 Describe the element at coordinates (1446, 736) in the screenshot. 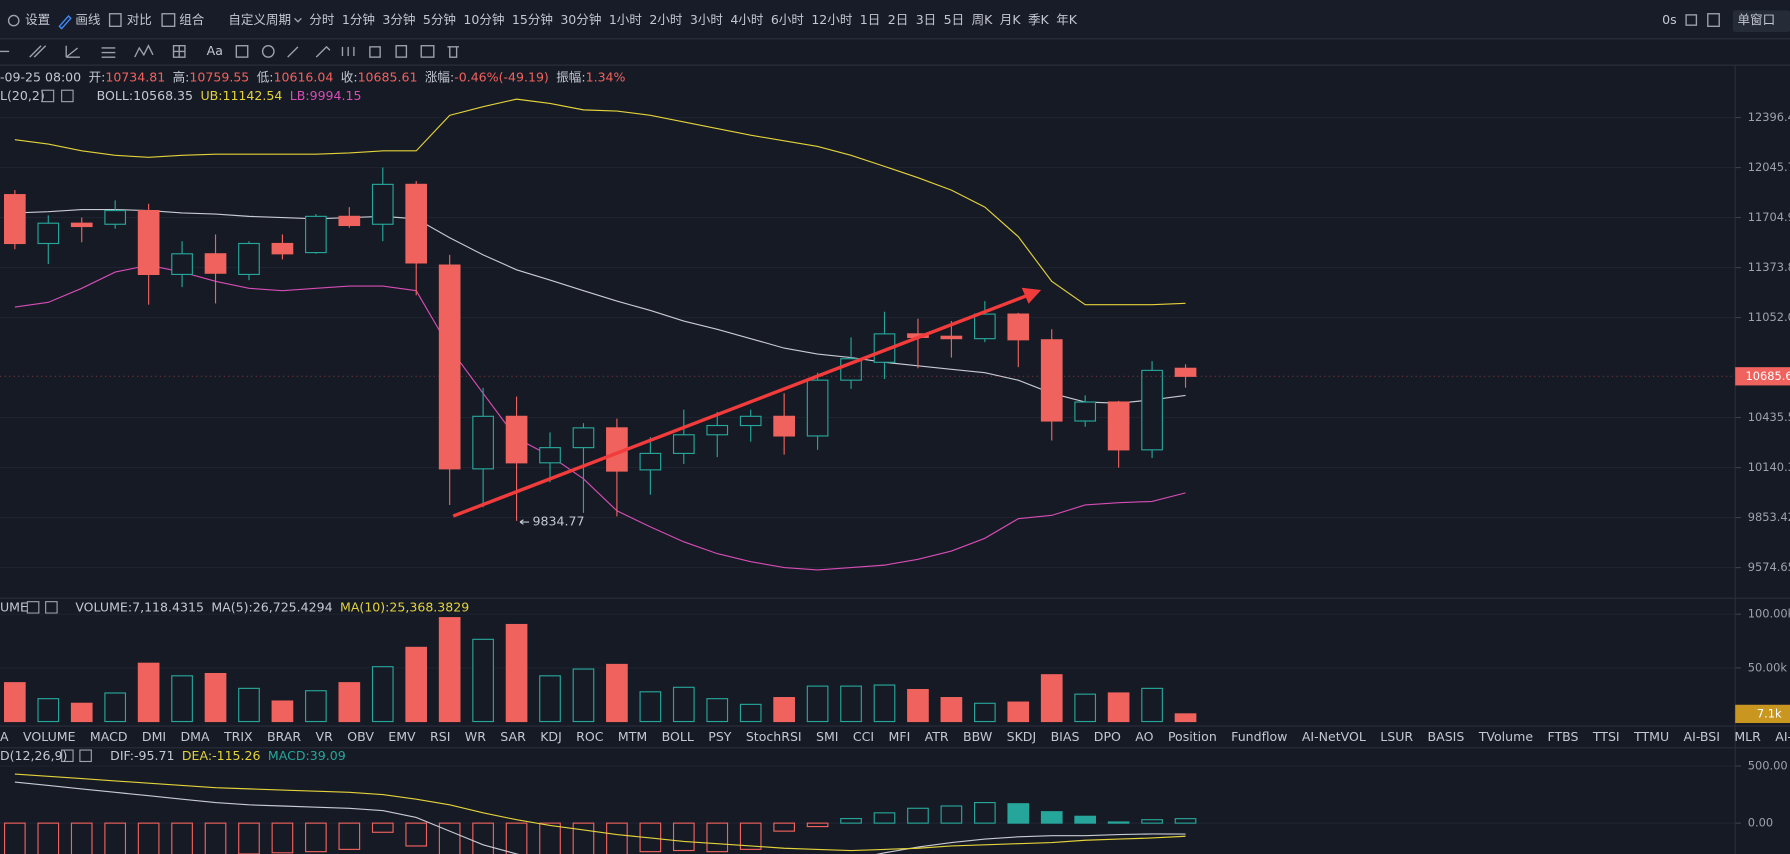

I see `indicator-tab: BASIS` at that location.